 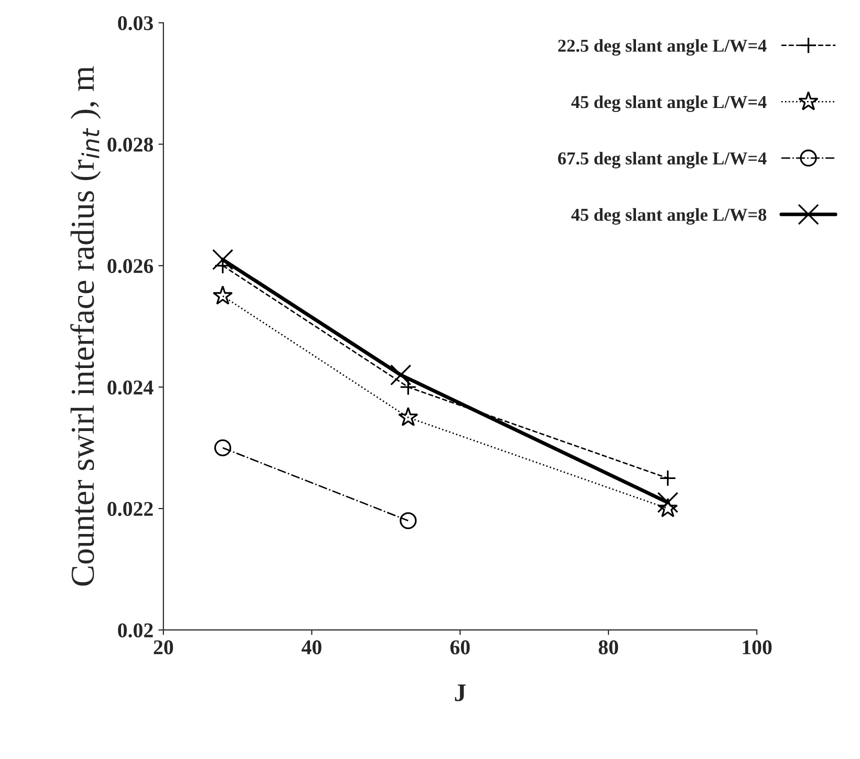 I want to click on y-axis-title: Counter swirl interface radius (r$_{int}$ ), m, so click(x=85, y=326).